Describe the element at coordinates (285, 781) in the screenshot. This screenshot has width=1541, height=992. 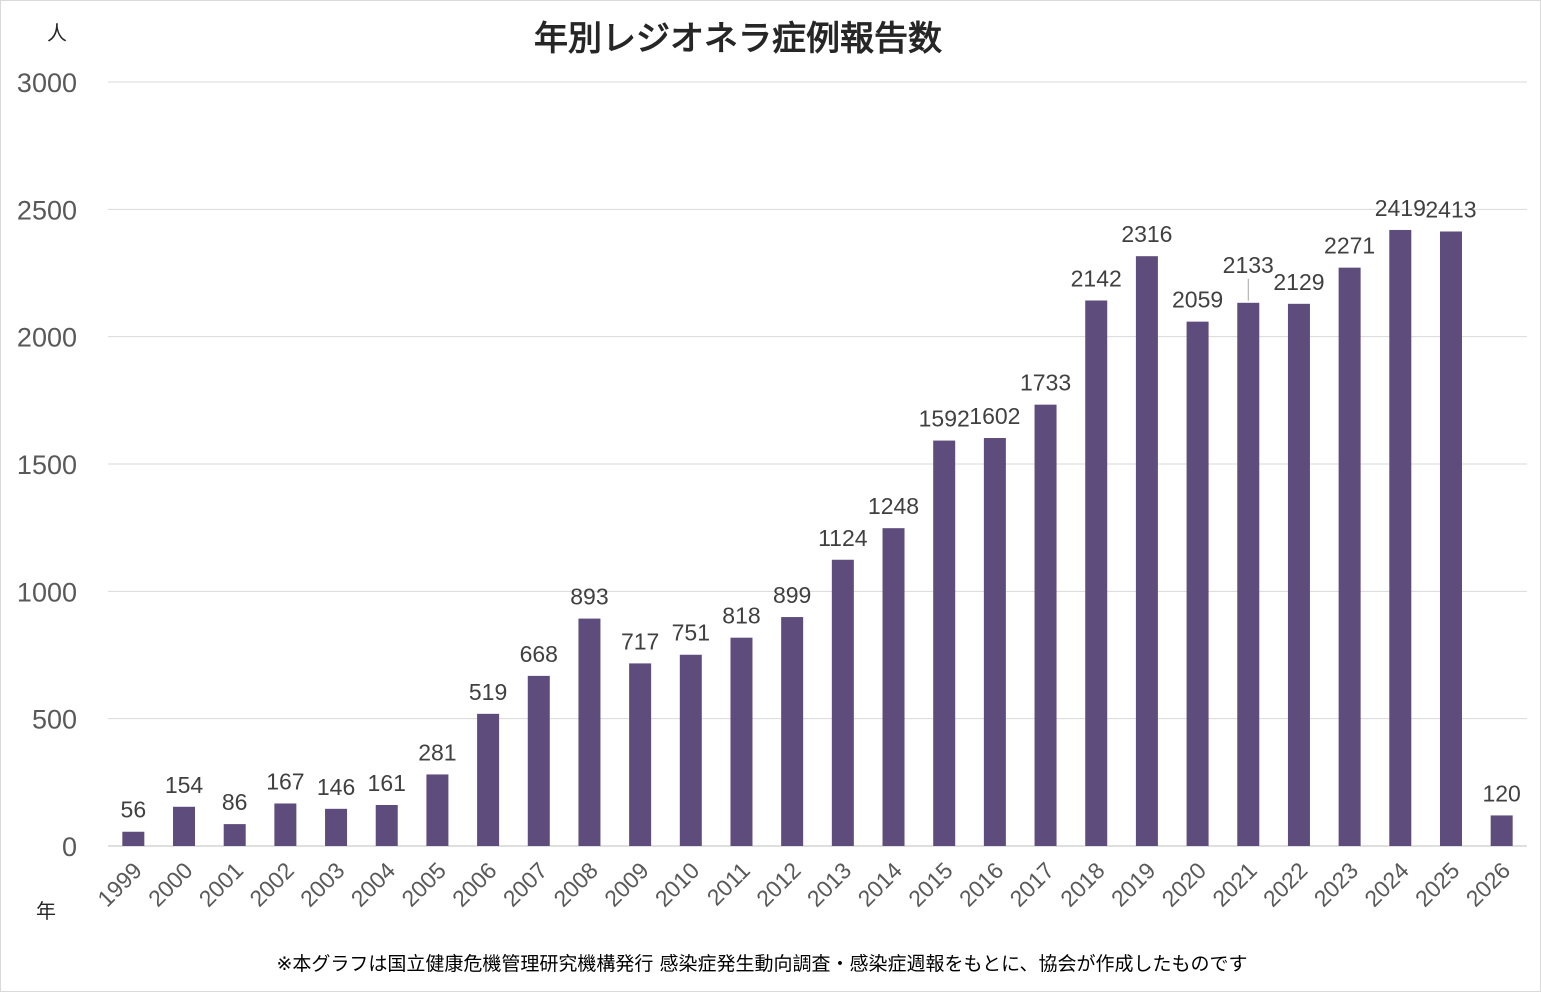
I see `data-label-2002: 167` at that location.